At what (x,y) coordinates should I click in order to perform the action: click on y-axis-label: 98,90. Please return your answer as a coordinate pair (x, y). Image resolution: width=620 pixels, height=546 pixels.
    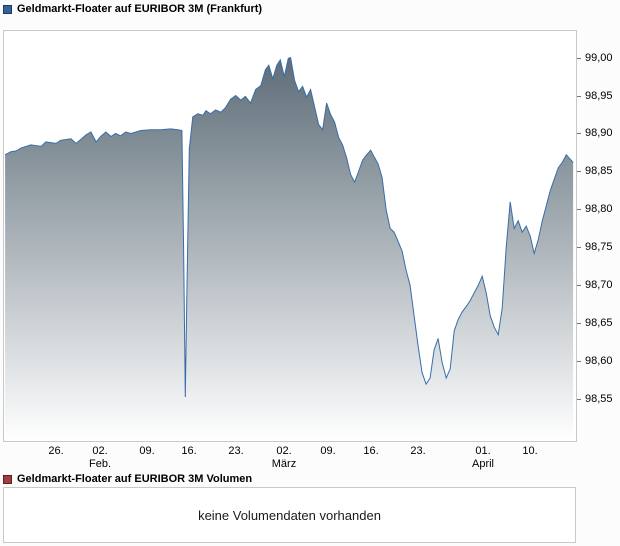
    Looking at the image, I should click on (599, 133).